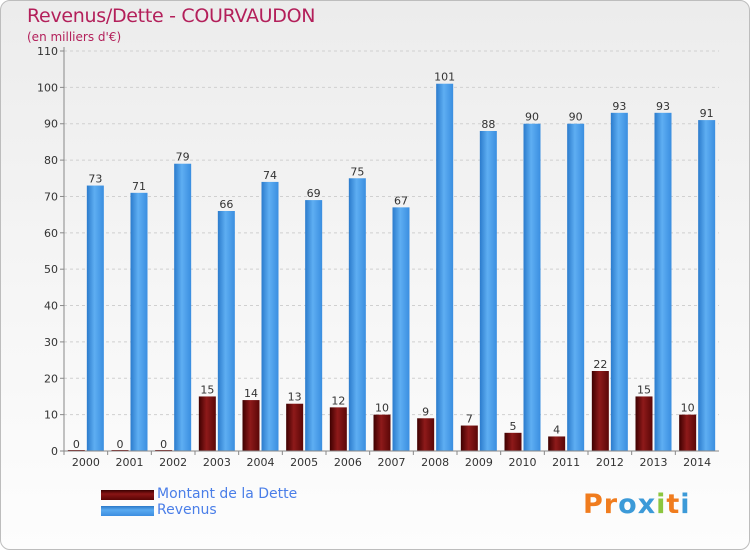 This screenshot has width=750, height=550. Describe the element at coordinates (304, 462) in the screenshot. I see `x-tick-label: 2005` at that location.